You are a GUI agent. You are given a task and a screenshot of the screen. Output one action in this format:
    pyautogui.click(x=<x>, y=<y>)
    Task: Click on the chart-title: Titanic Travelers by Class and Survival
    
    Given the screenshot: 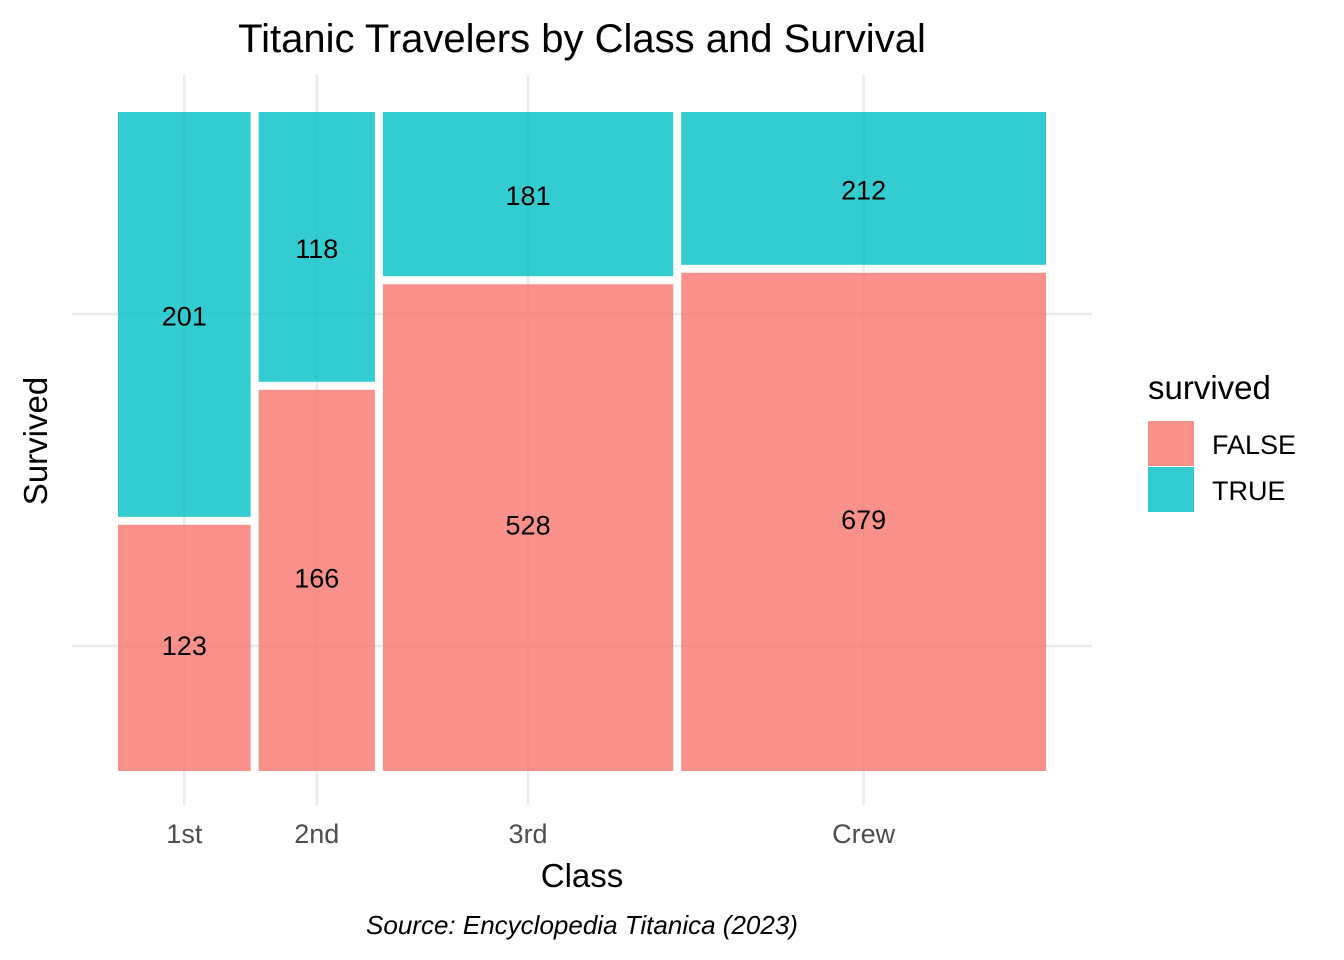 What is the action you would take?
    pyautogui.click(x=582, y=39)
    